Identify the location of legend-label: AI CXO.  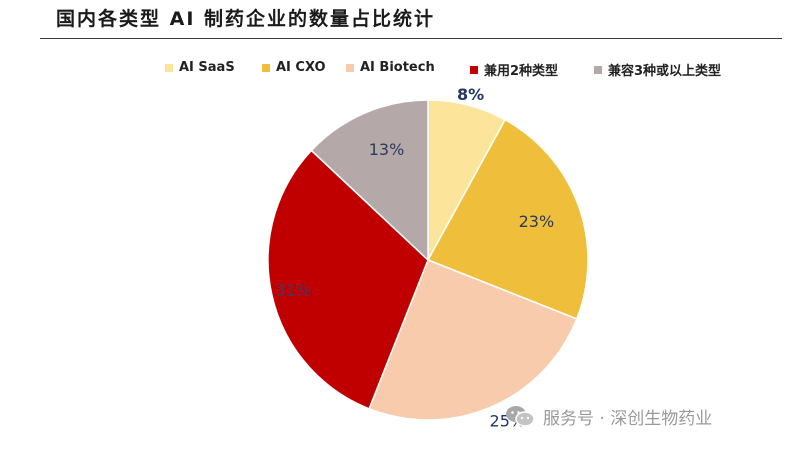
(301, 67).